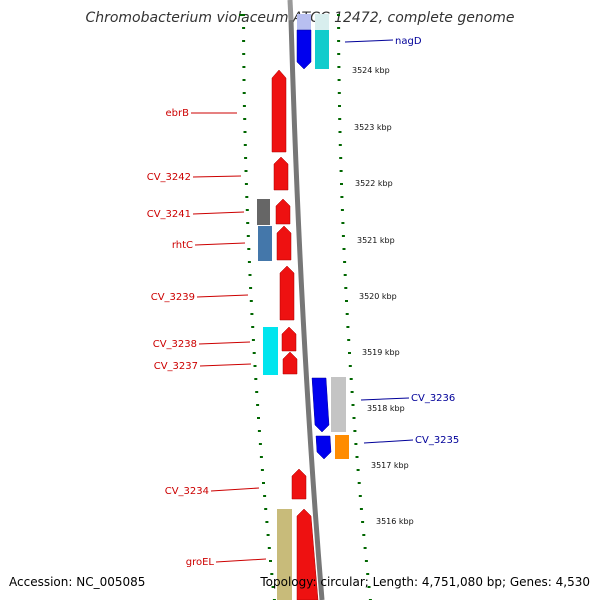  I want to click on label-CV-3238: CV_3238, so click(175, 344).